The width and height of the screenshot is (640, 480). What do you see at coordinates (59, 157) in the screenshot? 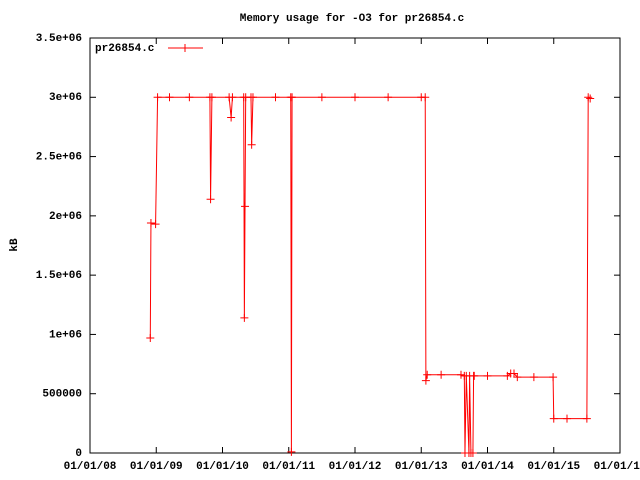
I see `y-tick-label: 2.5e+06` at bounding box center [59, 157].